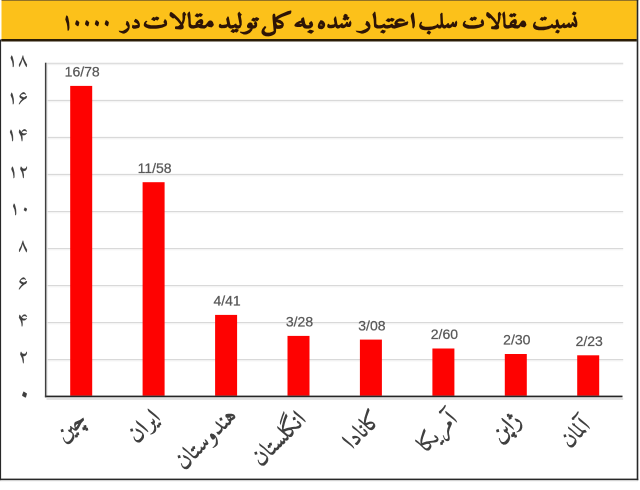 The height and width of the screenshot is (490, 640). What do you see at coordinates (444, 334) in the screenshot?
I see `svg-text: 2/60` at bounding box center [444, 334].